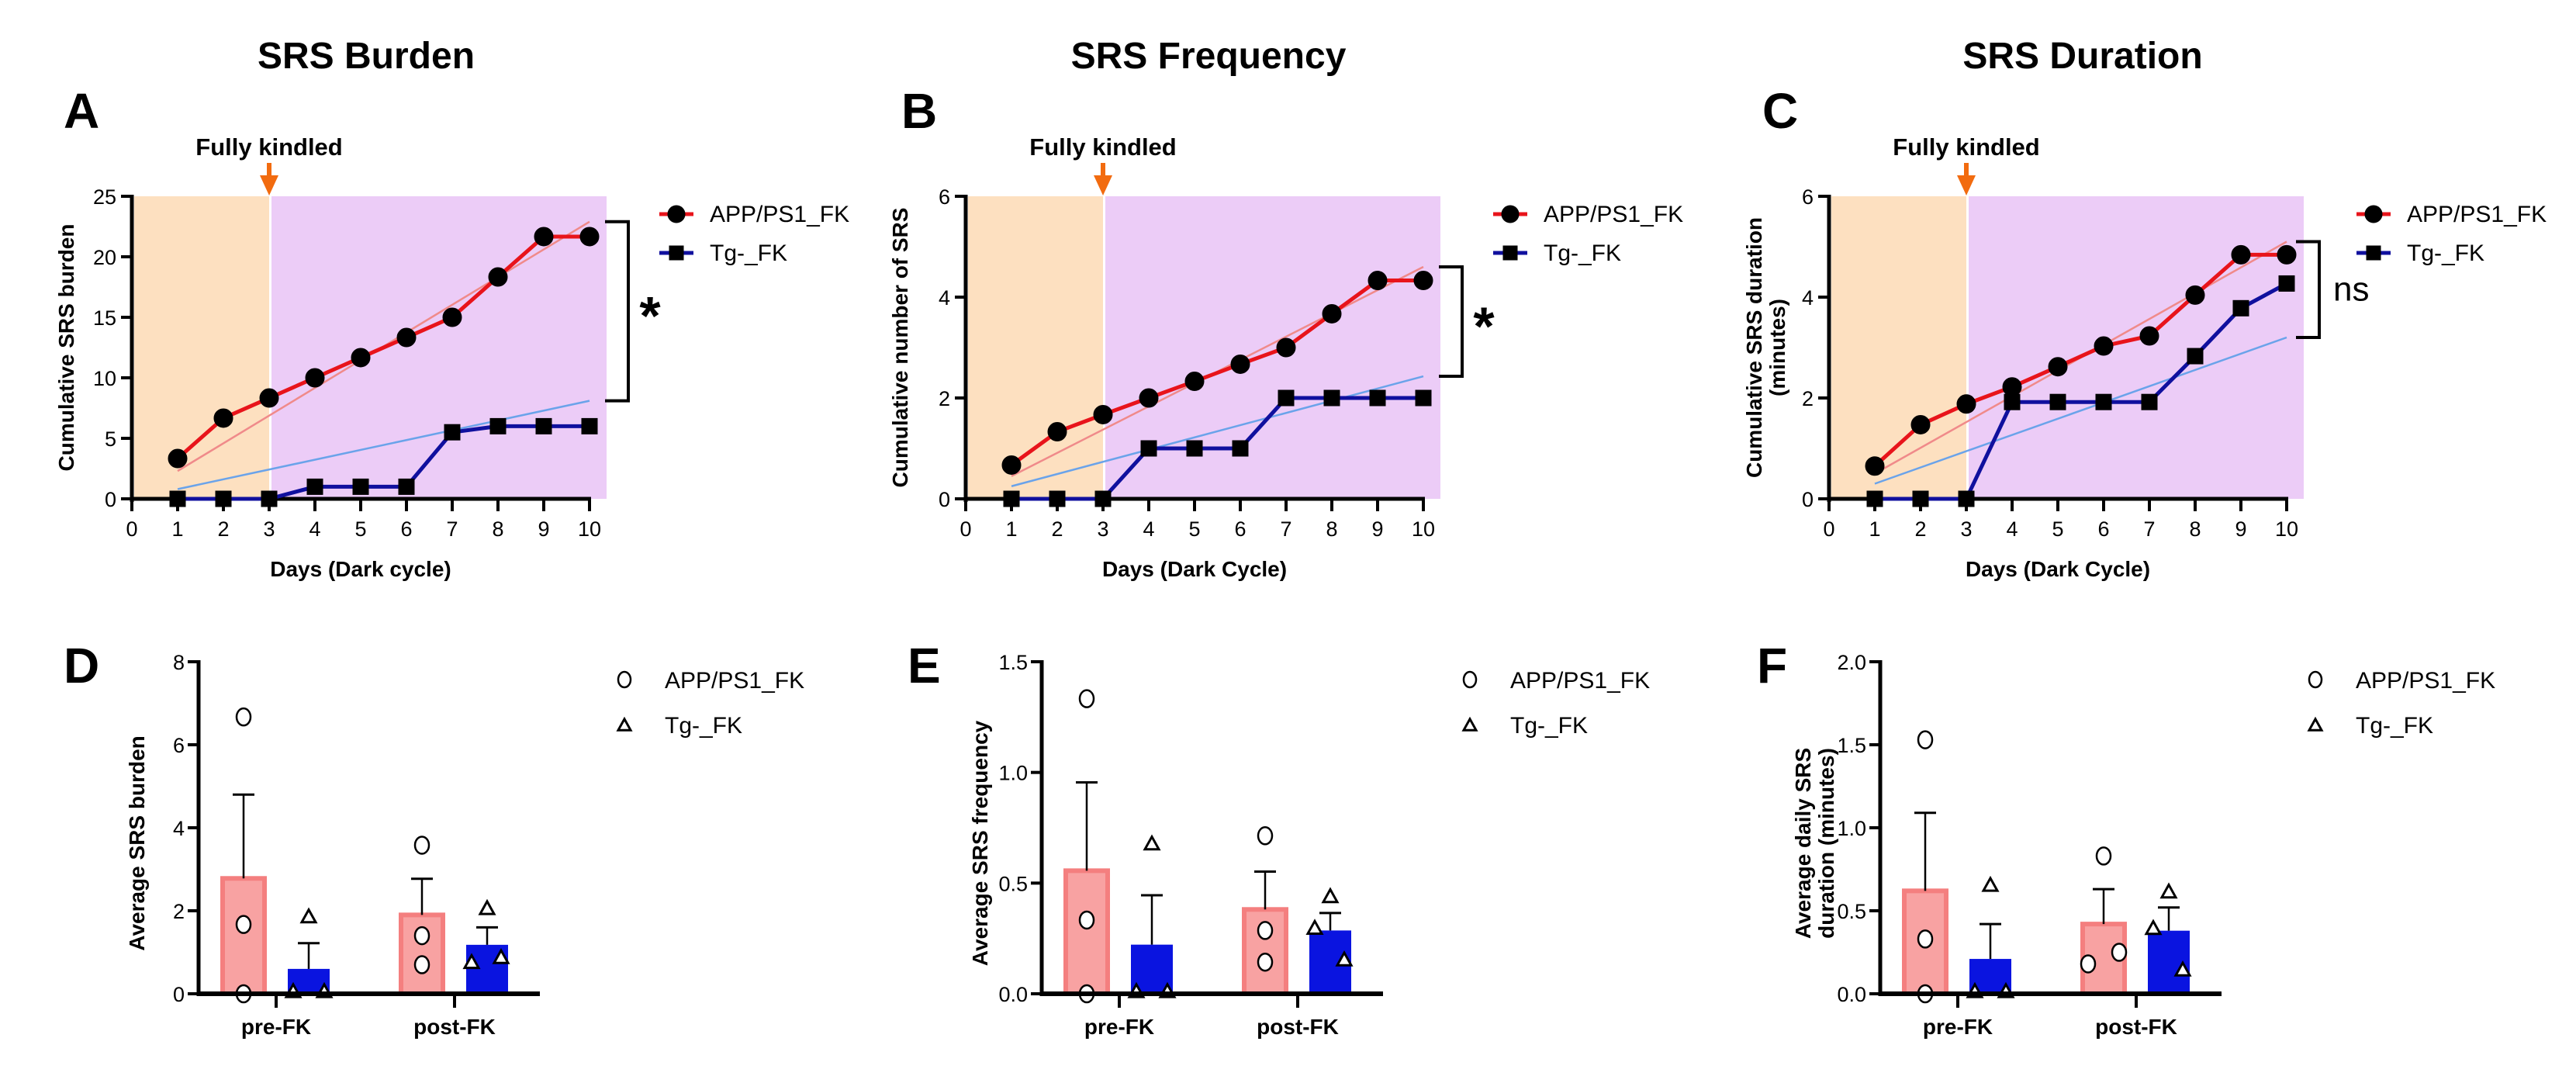  Describe the element at coordinates (81, 666) in the screenshot. I see `panel-letter: D` at that location.